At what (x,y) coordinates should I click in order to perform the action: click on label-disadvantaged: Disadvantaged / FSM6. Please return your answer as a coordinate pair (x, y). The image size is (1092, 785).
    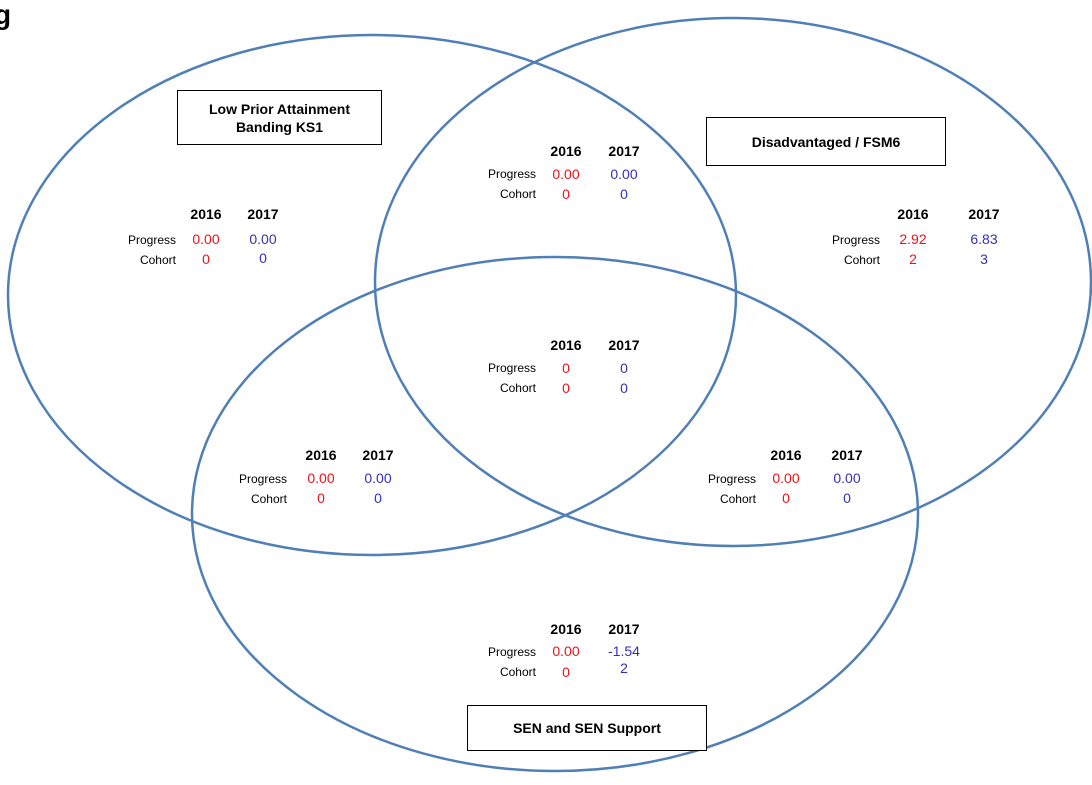
    Looking at the image, I should click on (826, 141).